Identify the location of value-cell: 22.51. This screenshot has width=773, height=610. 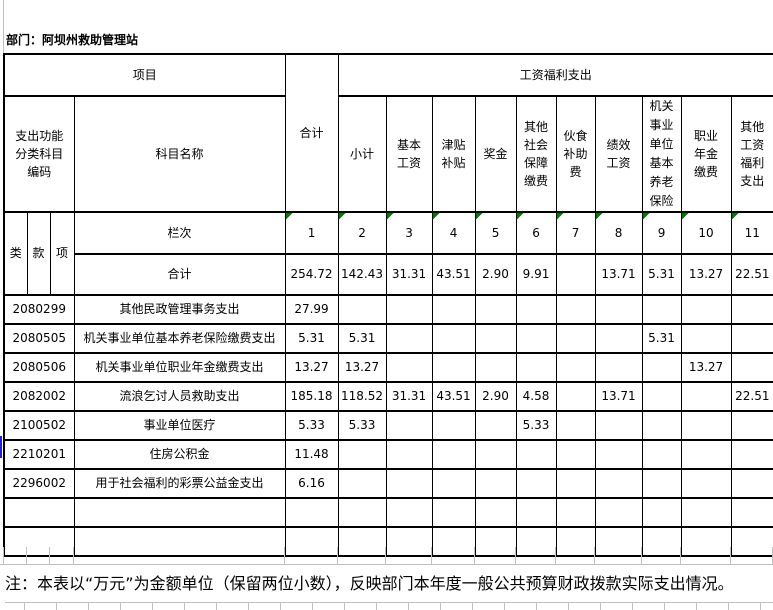
(751, 396).